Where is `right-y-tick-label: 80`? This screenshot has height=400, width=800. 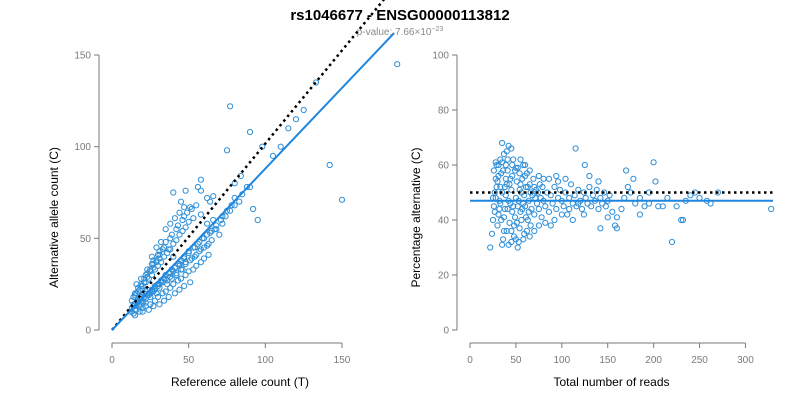 right-y-tick-label: 80 is located at coordinates (444, 111).